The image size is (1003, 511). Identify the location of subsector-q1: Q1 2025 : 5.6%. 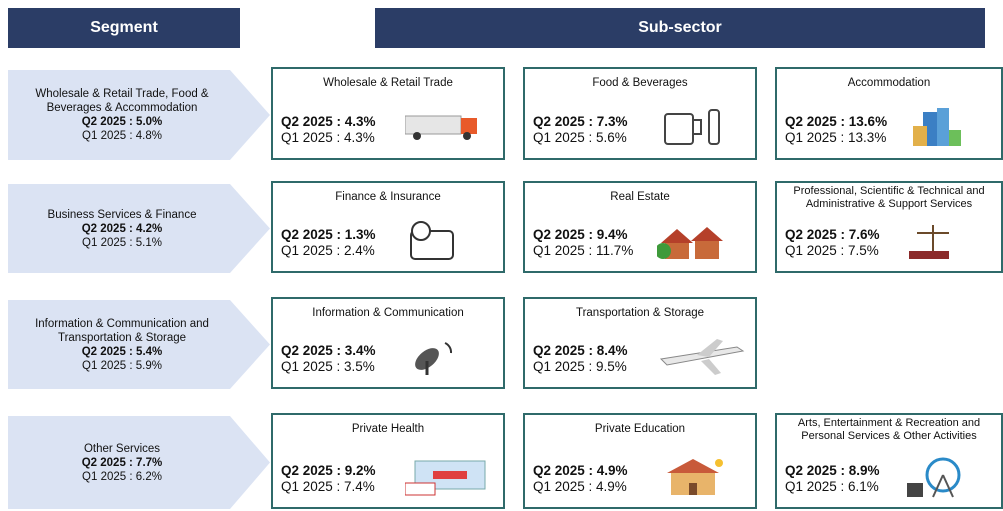
(580, 137).